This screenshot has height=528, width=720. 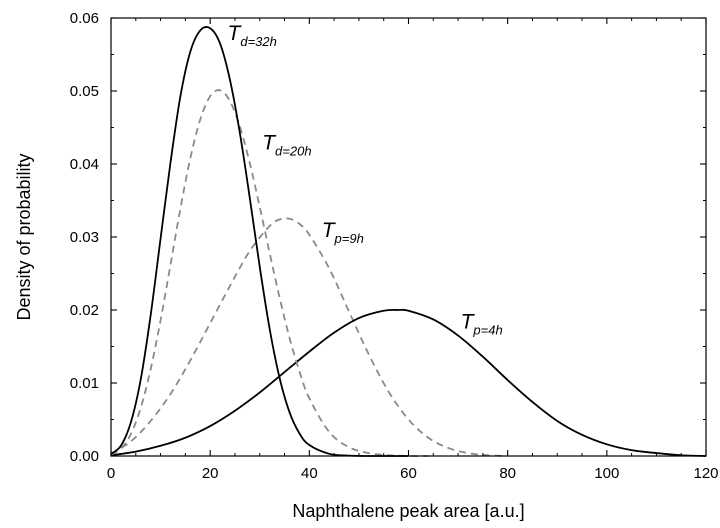 I want to click on y-tick-label: 0.04, so click(x=84, y=164).